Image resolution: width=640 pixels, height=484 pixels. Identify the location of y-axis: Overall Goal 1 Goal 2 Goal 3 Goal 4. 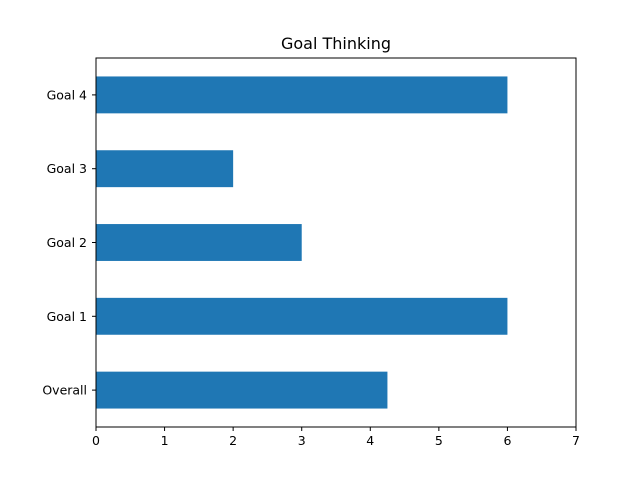
(69, 242).